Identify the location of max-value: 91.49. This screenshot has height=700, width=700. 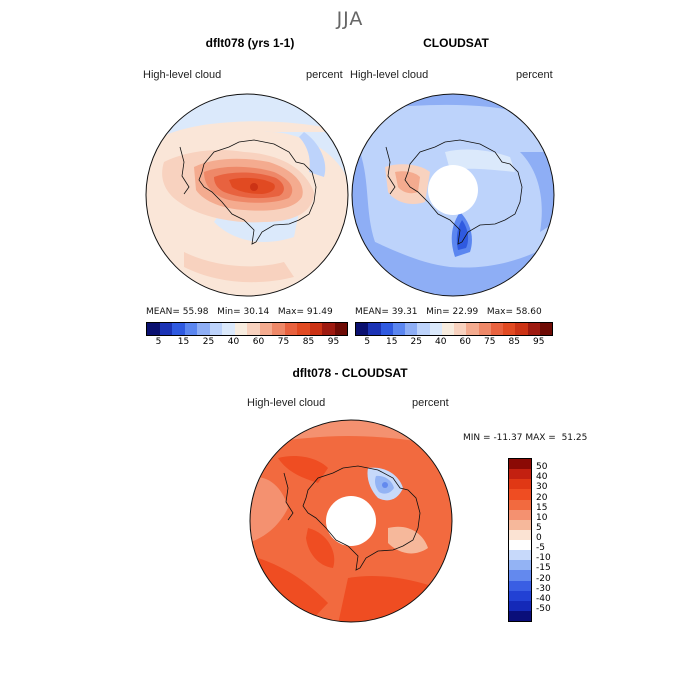
(319, 312).